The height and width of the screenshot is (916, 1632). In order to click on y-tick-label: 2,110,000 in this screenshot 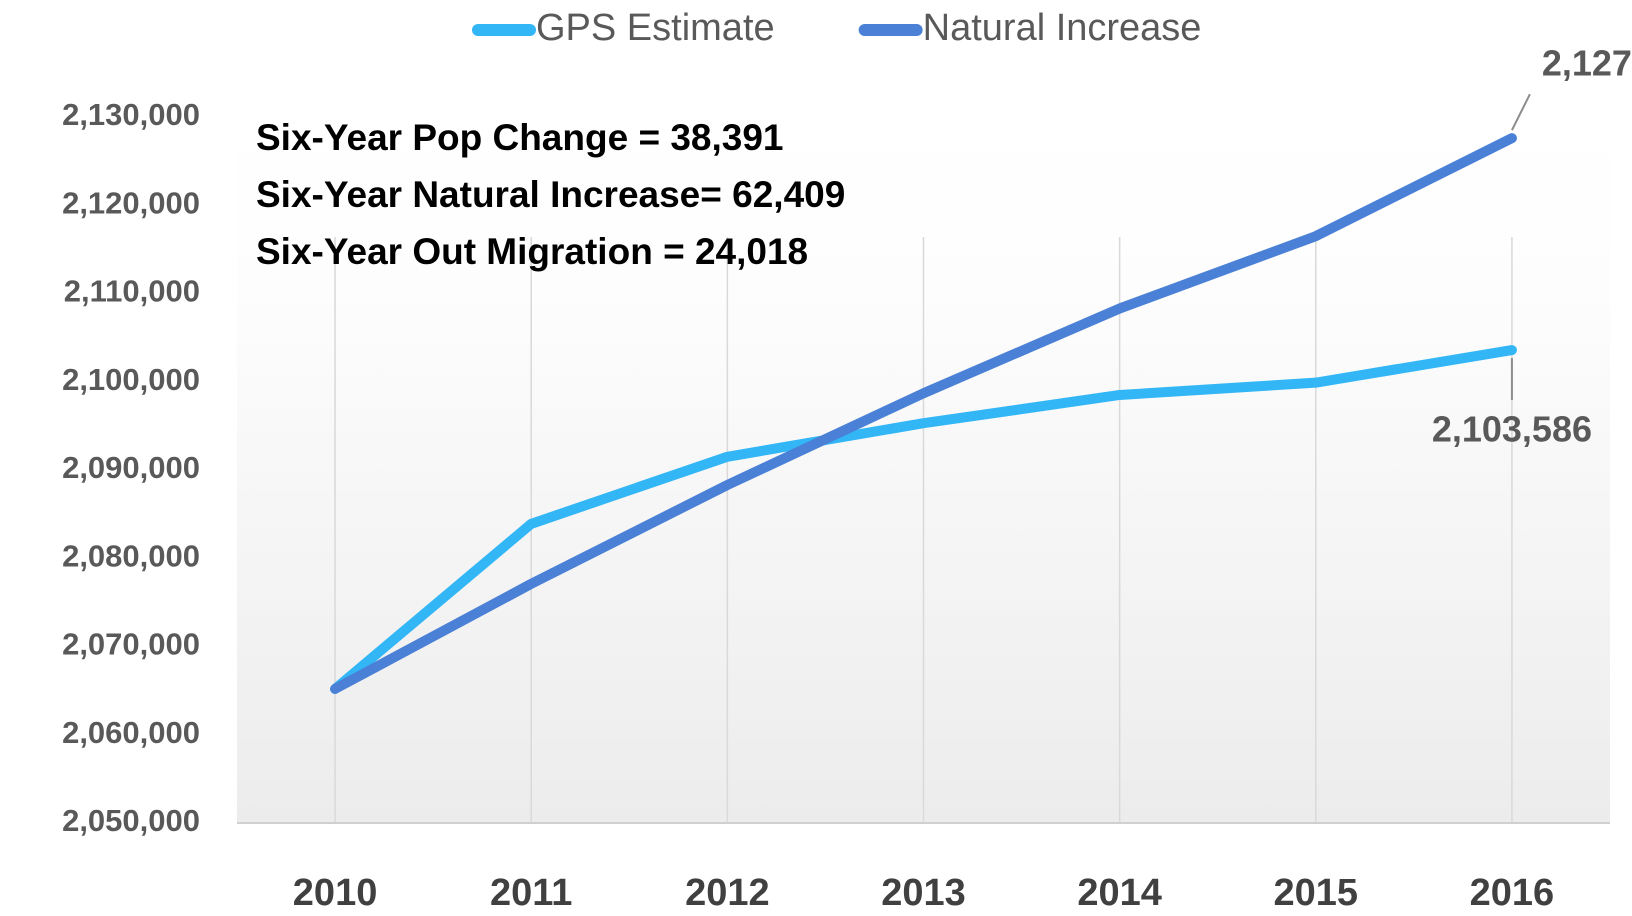, I will do `click(132, 291)`.